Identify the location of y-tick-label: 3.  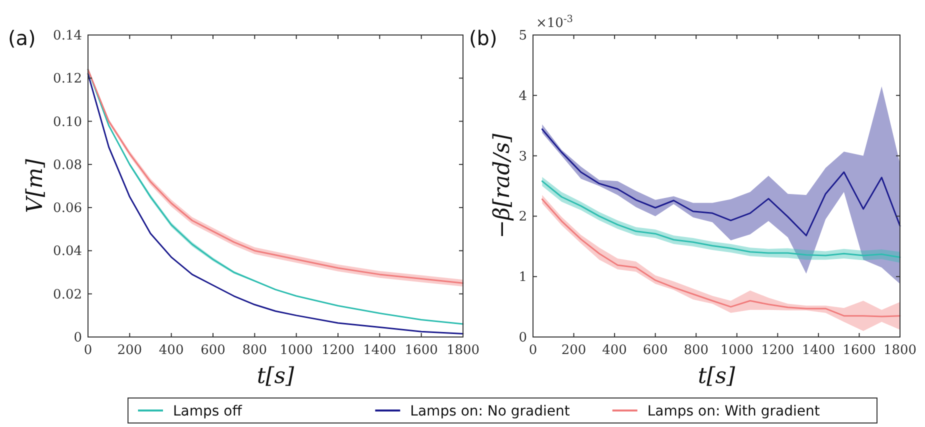
(522, 156).